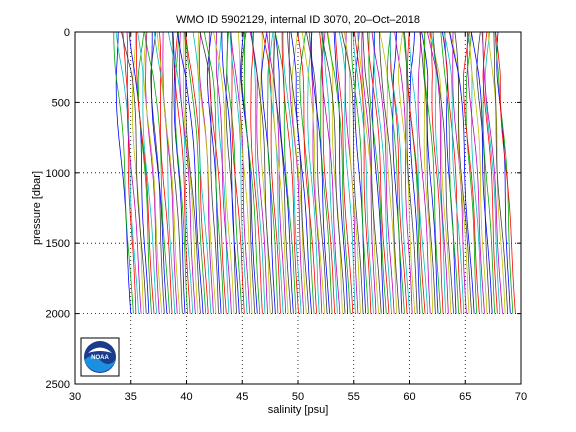 This screenshot has height=432, width=576. What do you see at coordinates (521, 397) in the screenshot?
I see `x-tick-label: 70` at bounding box center [521, 397].